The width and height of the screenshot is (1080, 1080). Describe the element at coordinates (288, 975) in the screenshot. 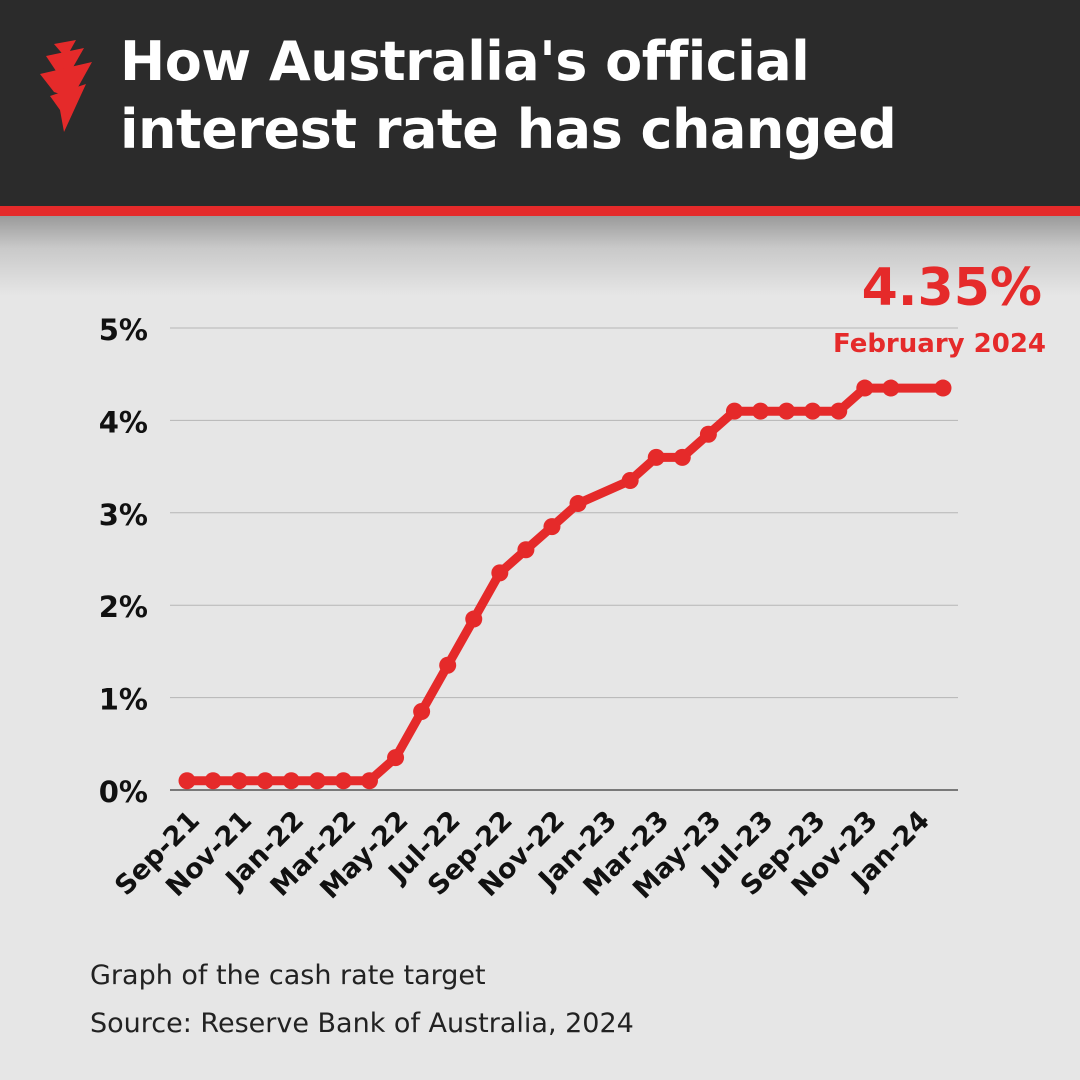

I see `chart-caption: Graph of the cash rate target` at that location.